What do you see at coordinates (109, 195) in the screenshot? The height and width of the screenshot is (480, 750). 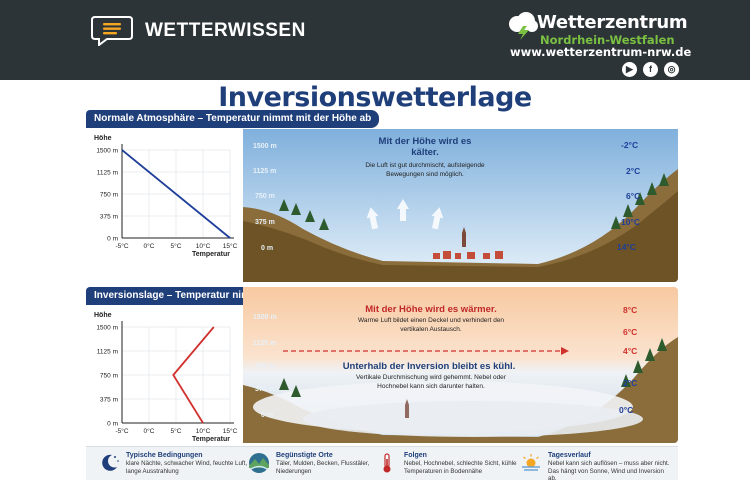 I see `normal-chart-y-tick-label: 750 m` at bounding box center [109, 195].